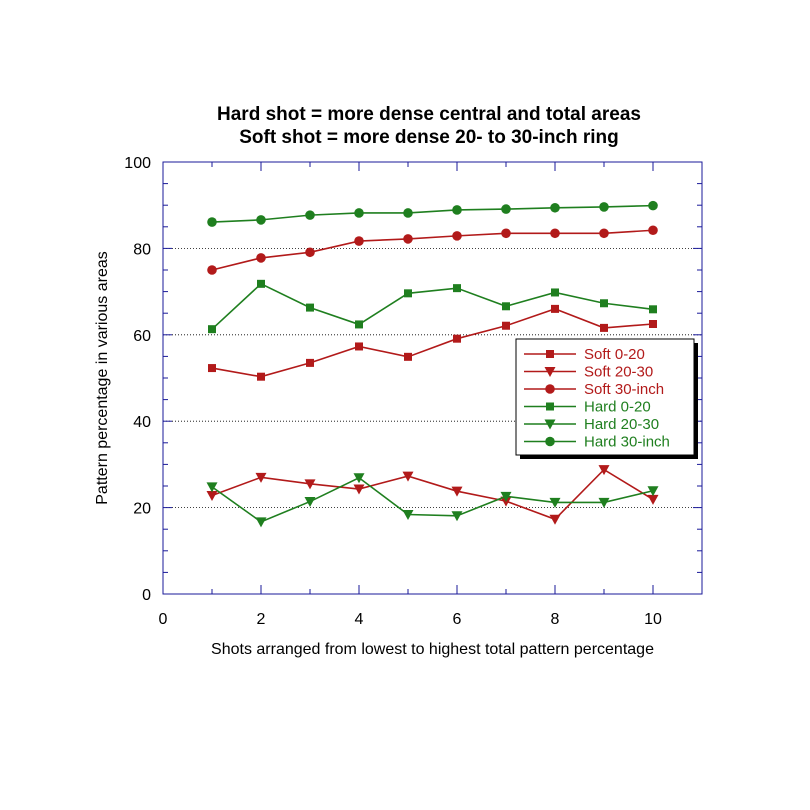 The width and height of the screenshot is (810, 810). Describe the element at coordinates (261, 619) in the screenshot. I see `x-tick-label: 2` at that location.